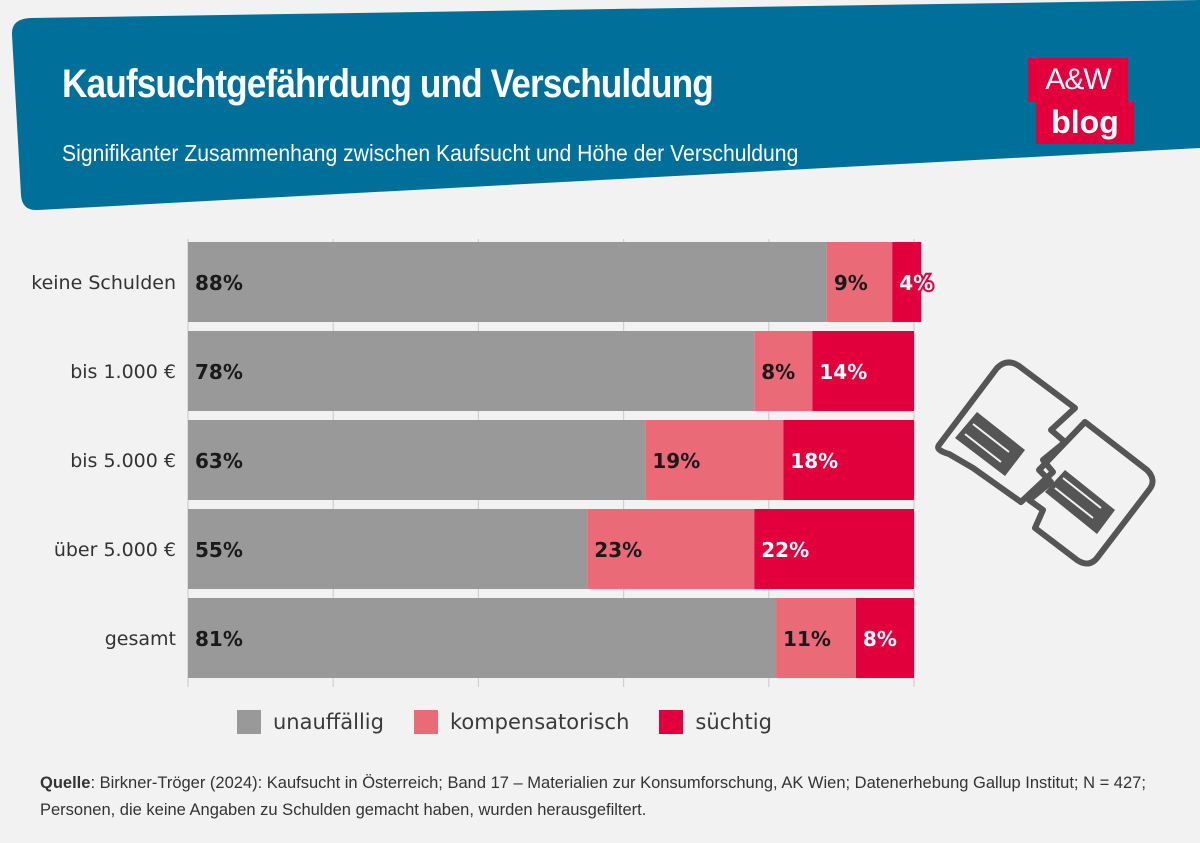 The image size is (1200, 843). I want to click on data-label: 55%, so click(219, 550).